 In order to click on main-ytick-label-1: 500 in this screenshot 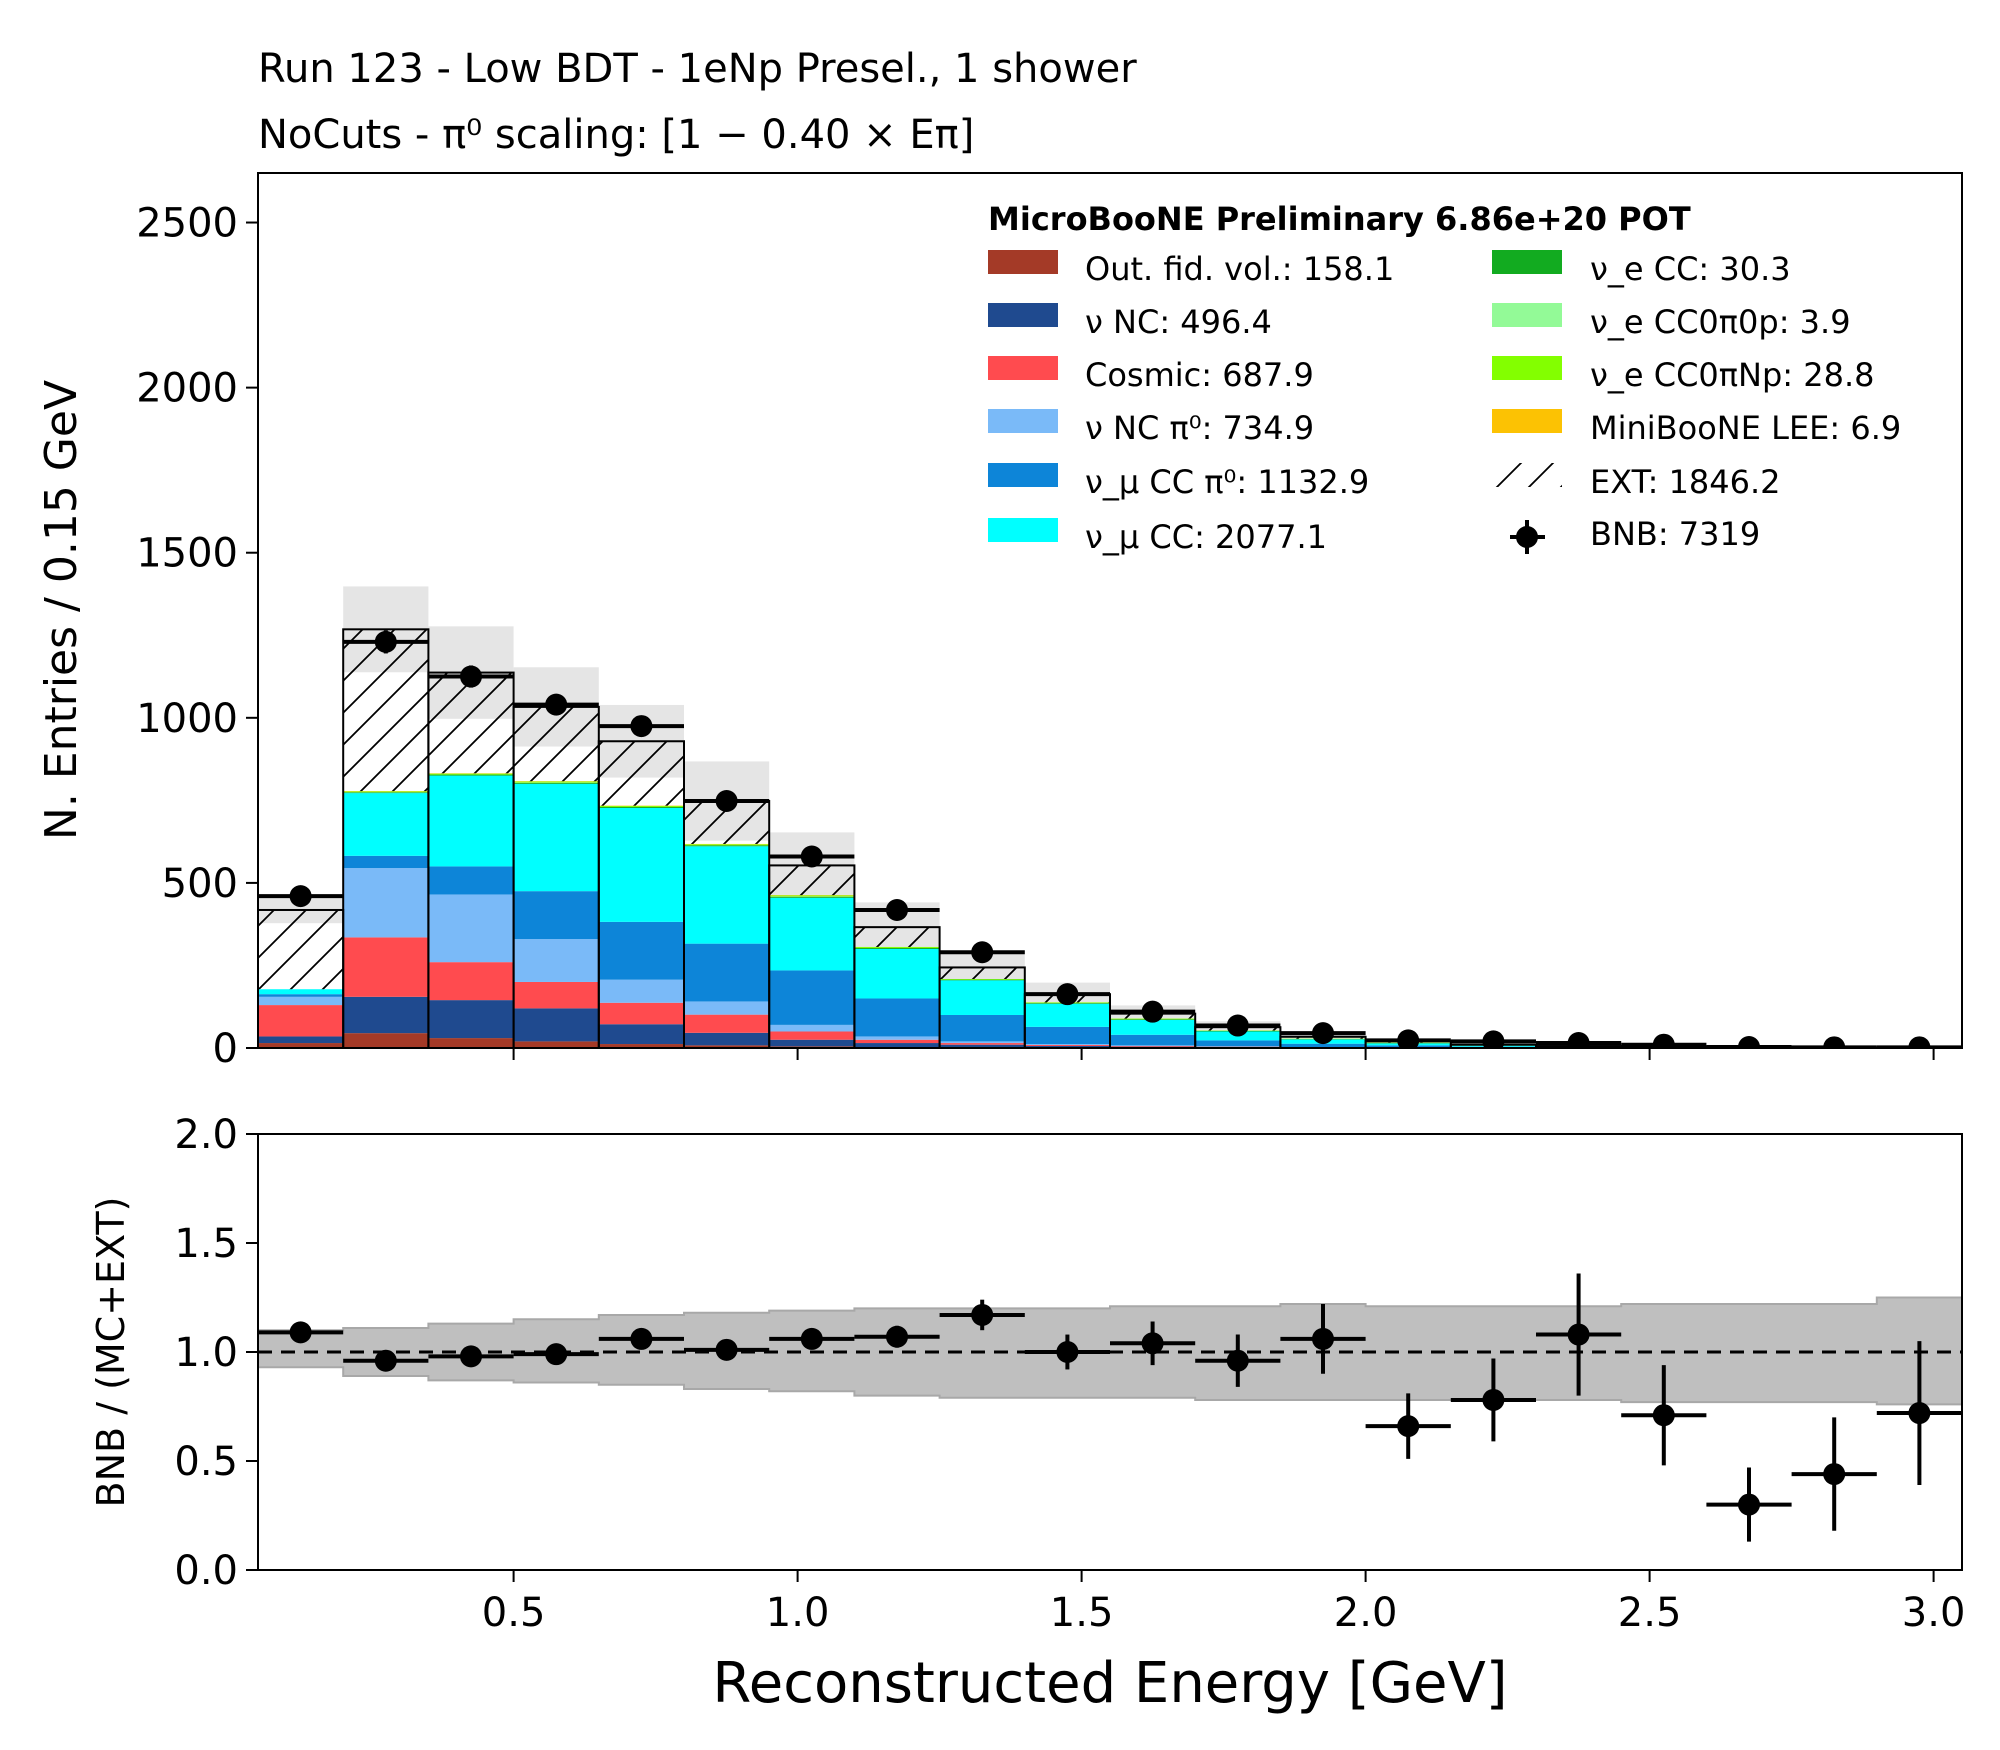, I will do `click(200, 884)`.